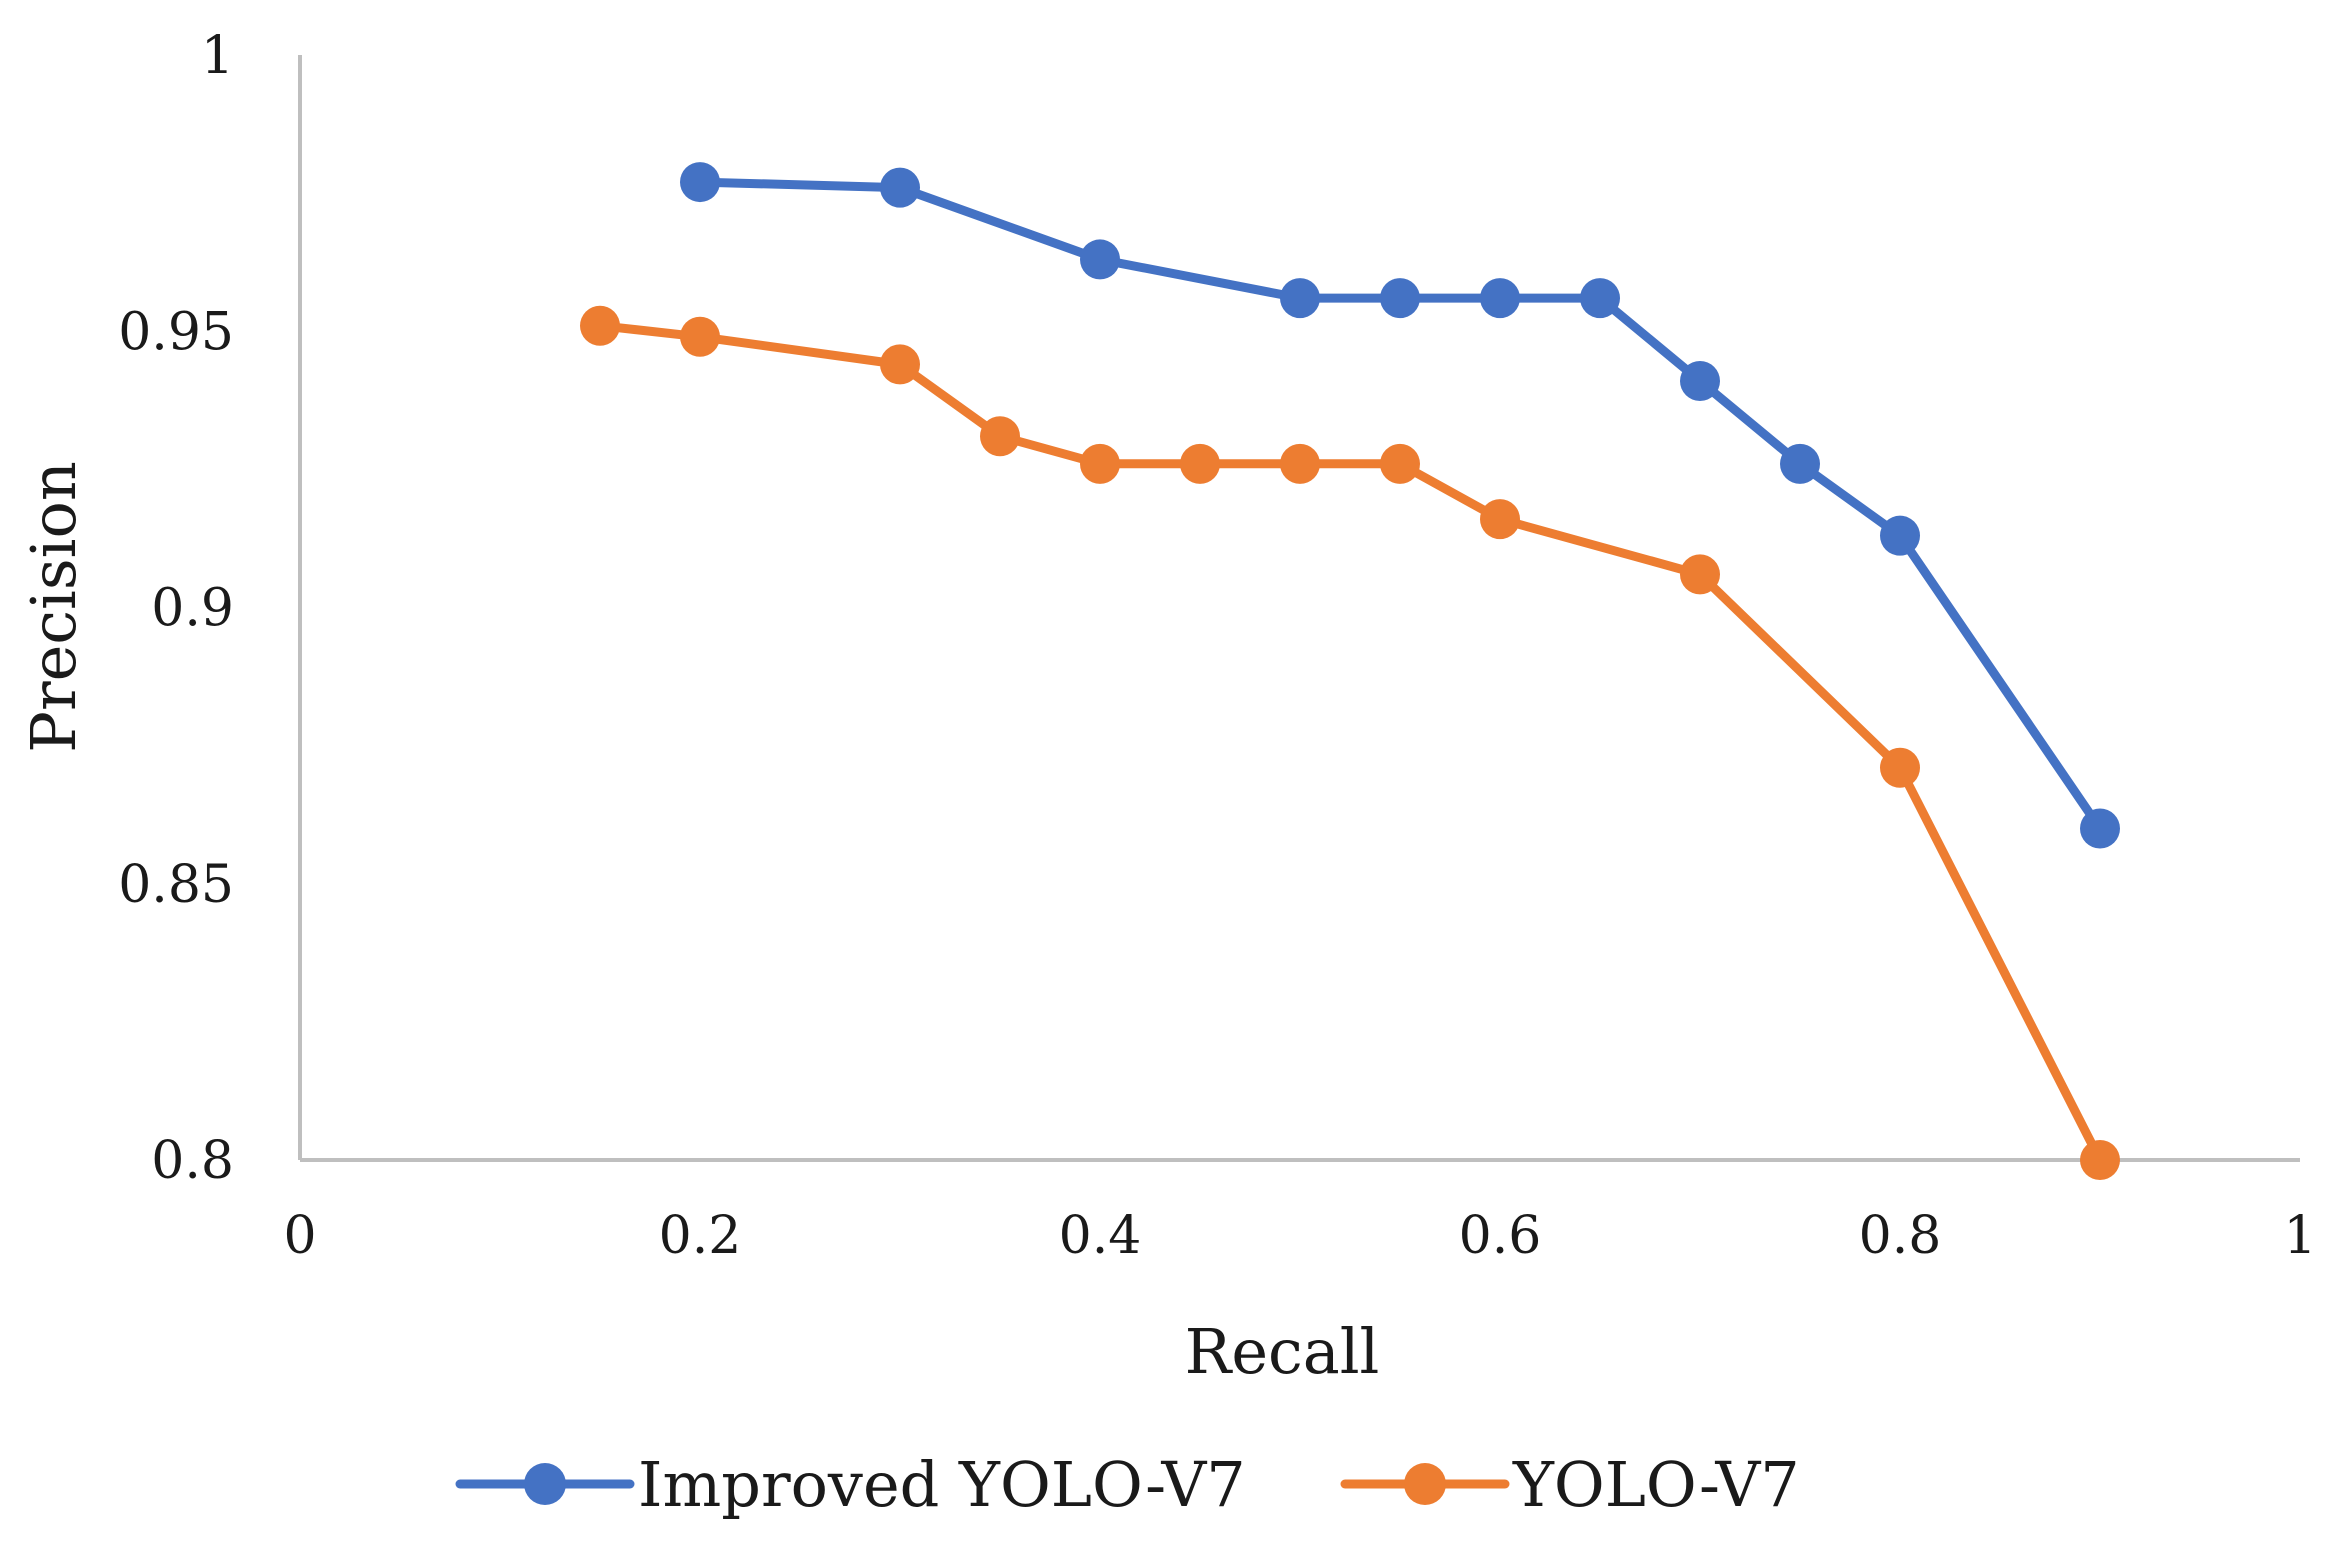 Image resolution: width=2325 pixels, height=1555 pixels. I want to click on y-tick-label: 0.9, so click(192, 609).